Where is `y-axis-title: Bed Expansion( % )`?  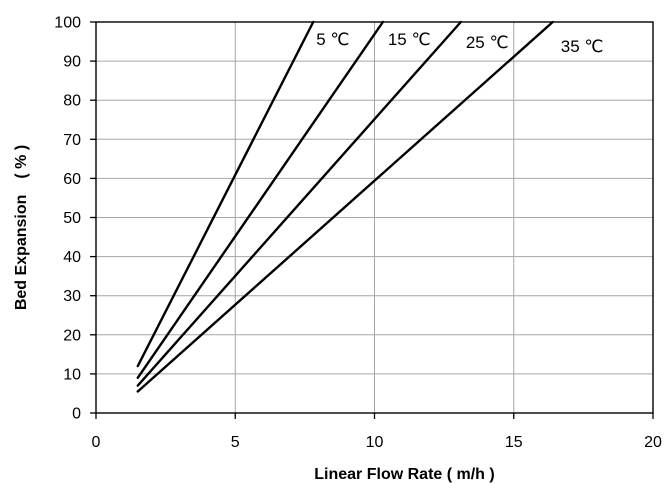
y-axis-title: Bed Expansion( % ) is located at coordinates (21, 227).